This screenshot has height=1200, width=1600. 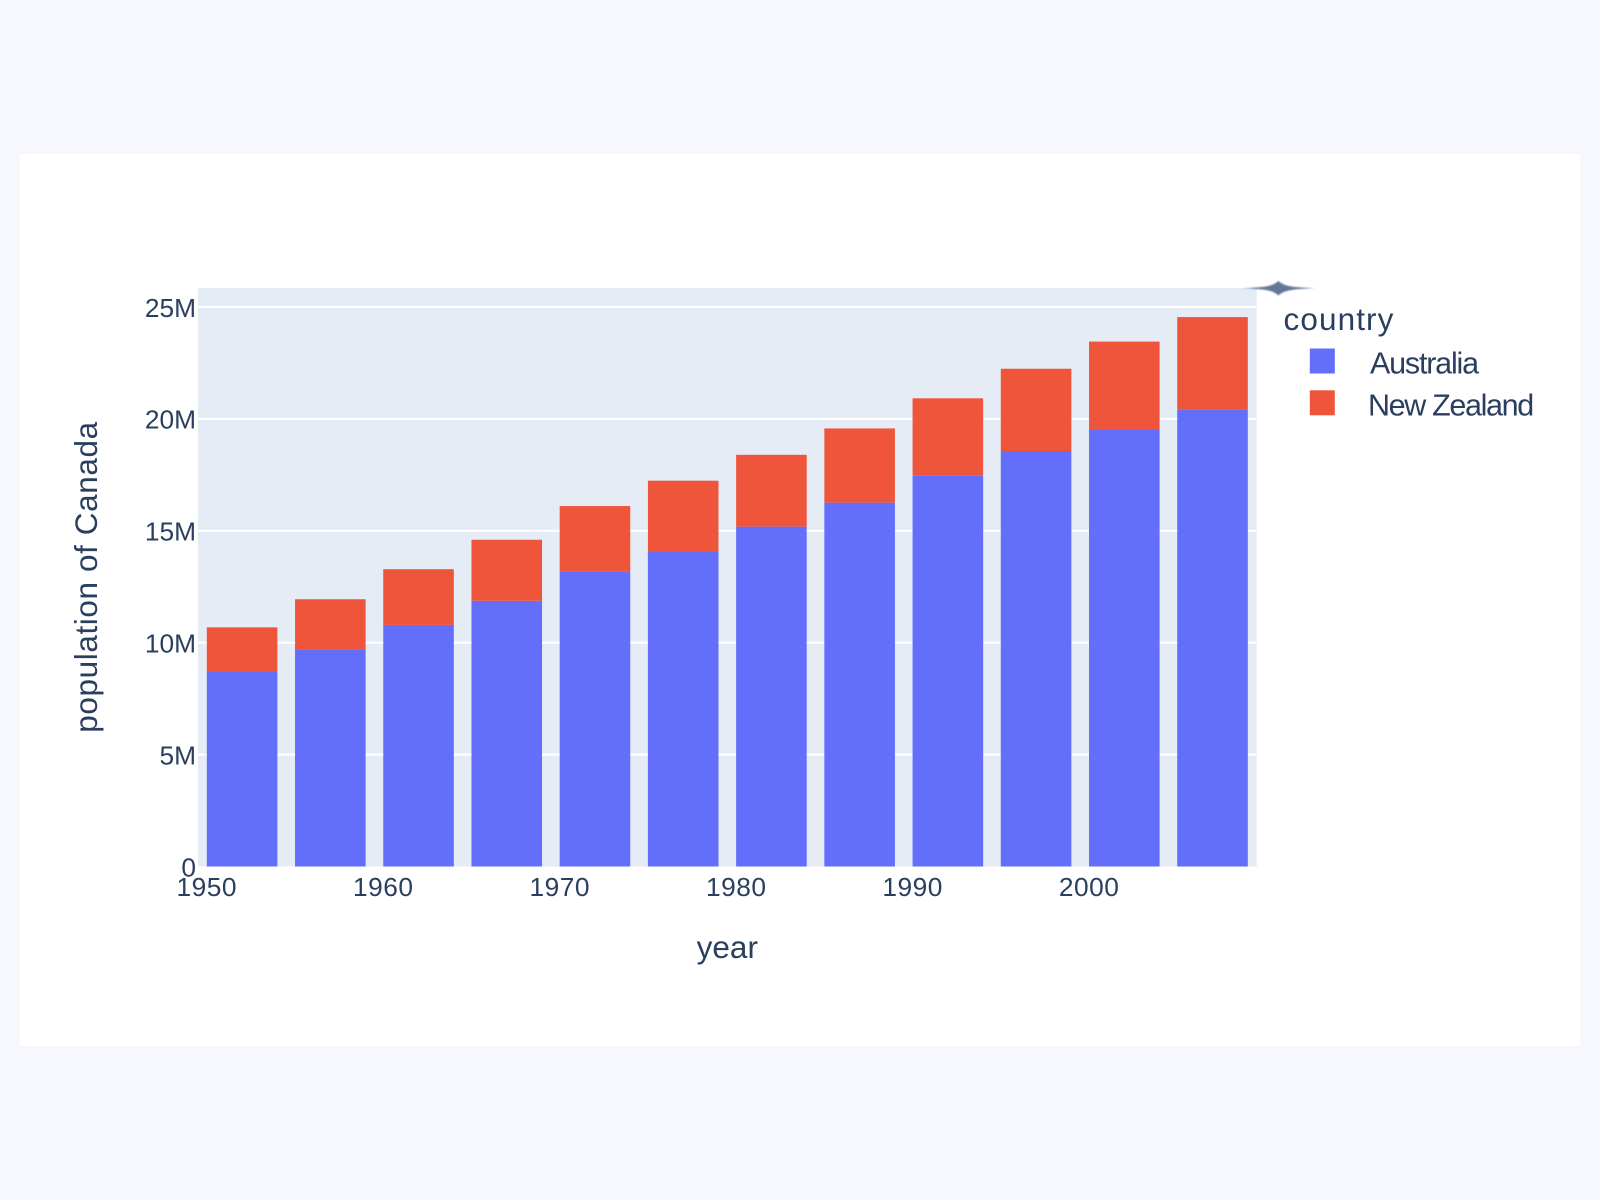 What do you see at coordinates (188, 867) in the screenshot?
I see `svg-text: 0` at bounding box center [188, 867].